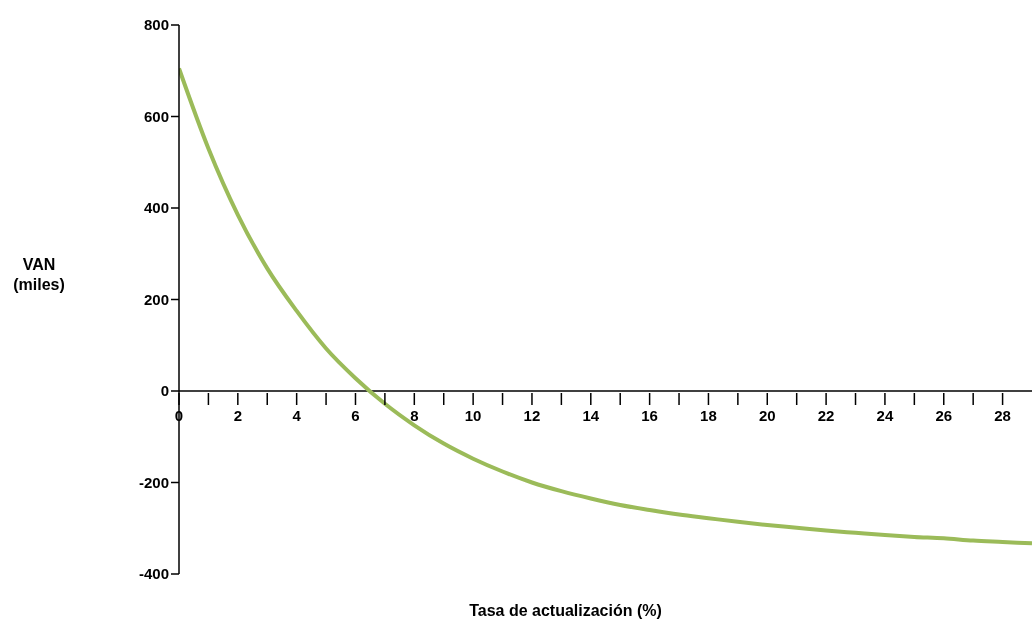  What do you see at coordinates (414, 415) in the screenshot?
I see `x-tick-label: 8` at bounding box center [414, 415].